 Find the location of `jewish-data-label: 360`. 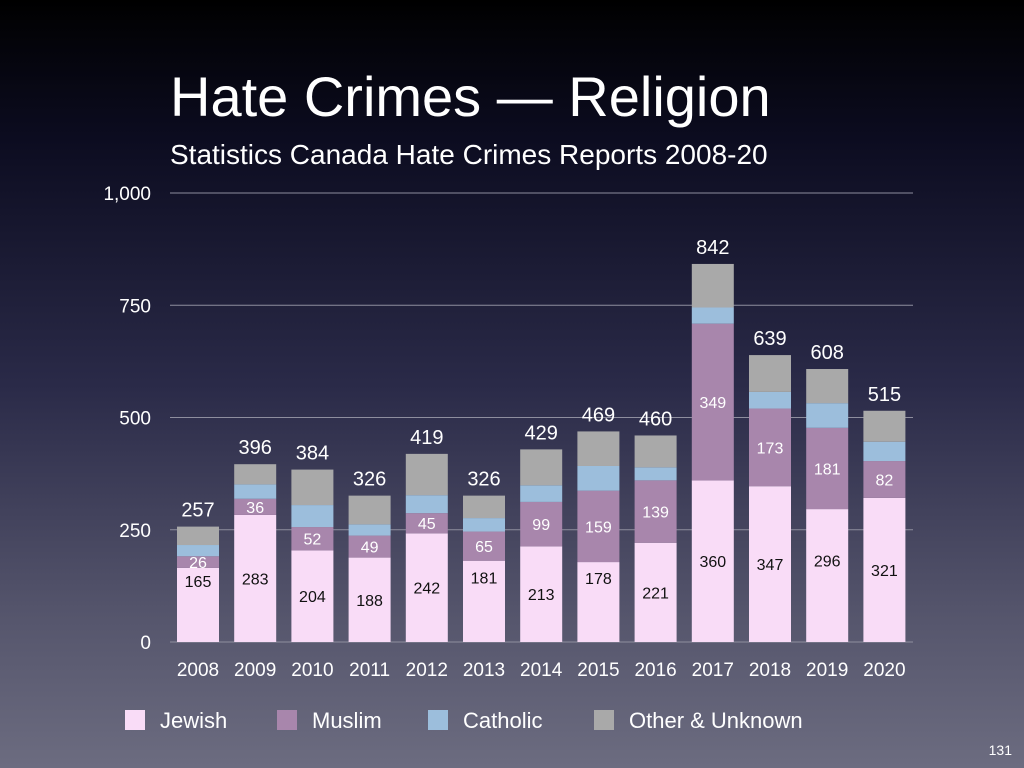

jewish-data-label: 360 is located at coordinates (712, 562).